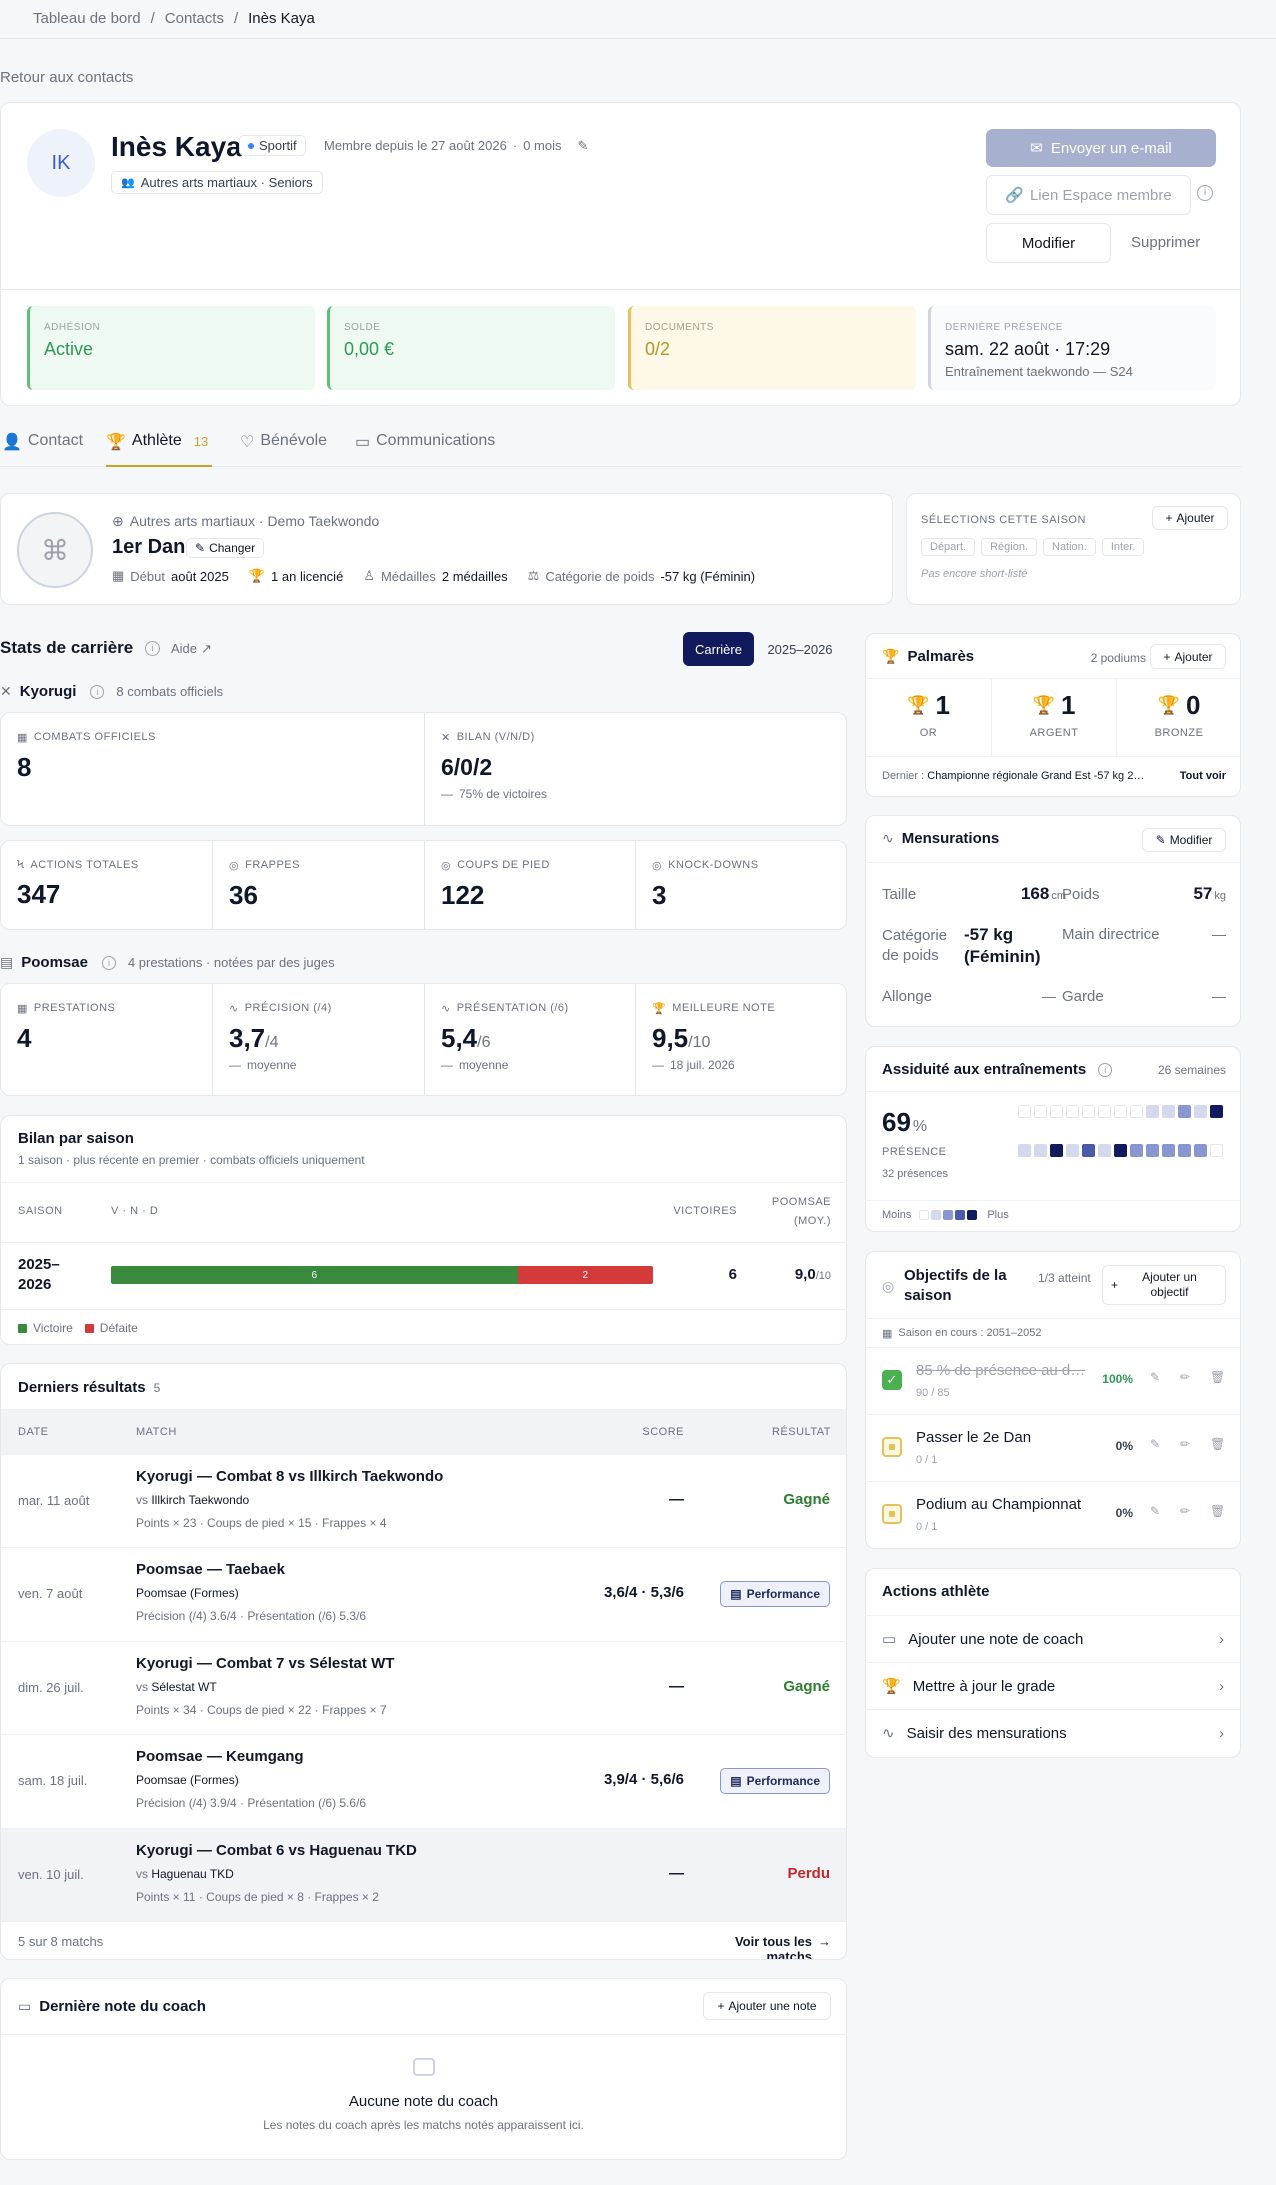  I want to click on tab-athlete: 🏆 Athlète 13, so click(159, 449).